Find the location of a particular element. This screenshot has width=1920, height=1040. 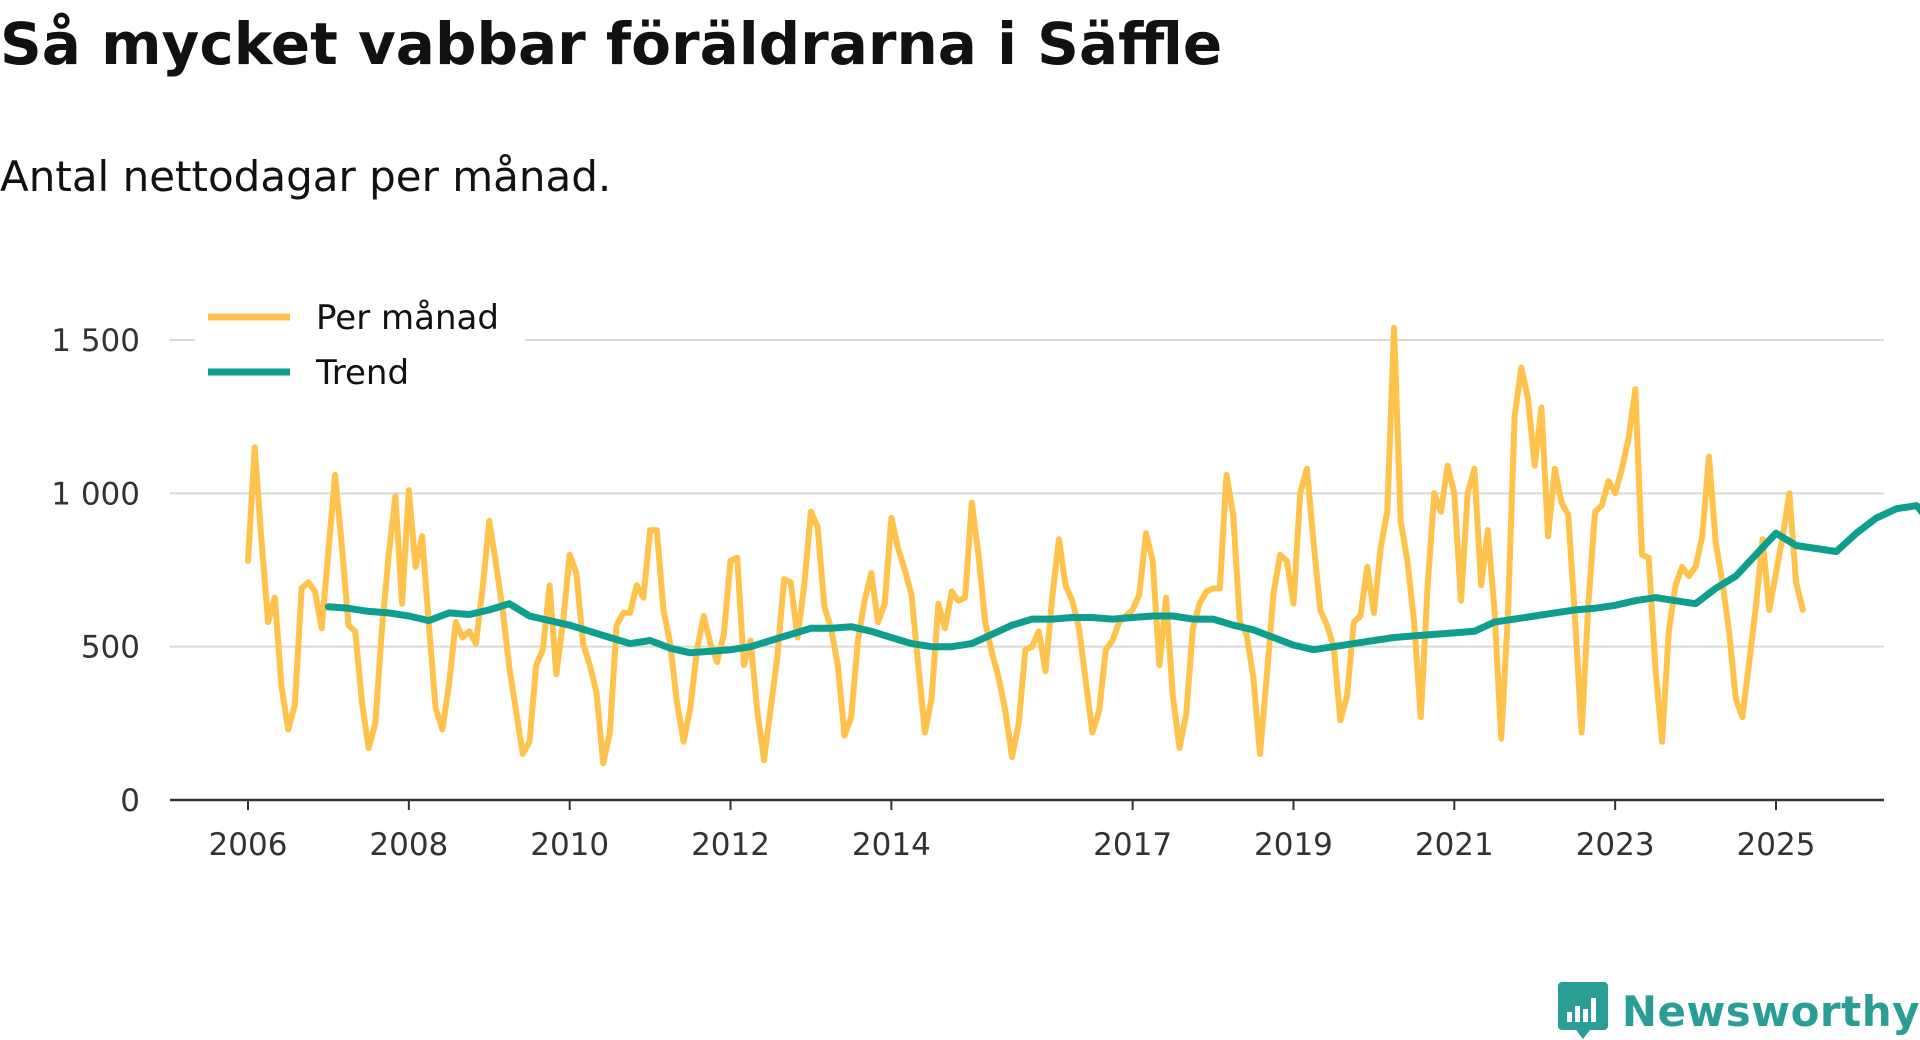

x-axis-ticks: 2006 2008 2010 2012 2014 2017 2019 2021 2023 2025 is located at coordinates (1012, 831).